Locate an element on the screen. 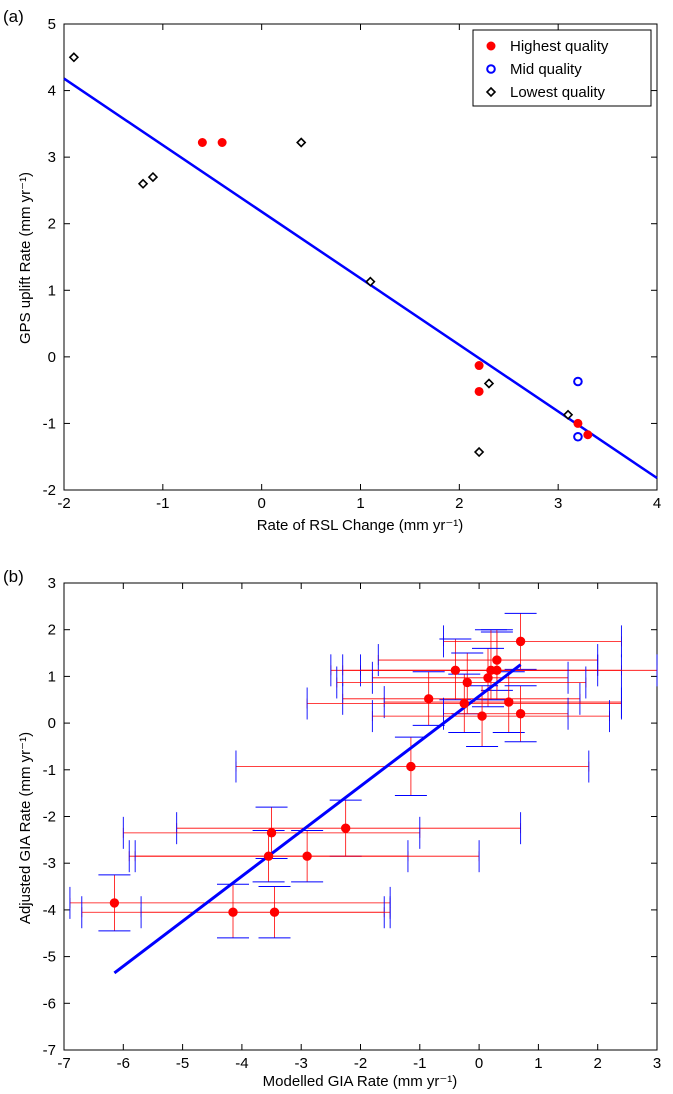  y-tick-label: -7 is located at coordinates (49, 1050).